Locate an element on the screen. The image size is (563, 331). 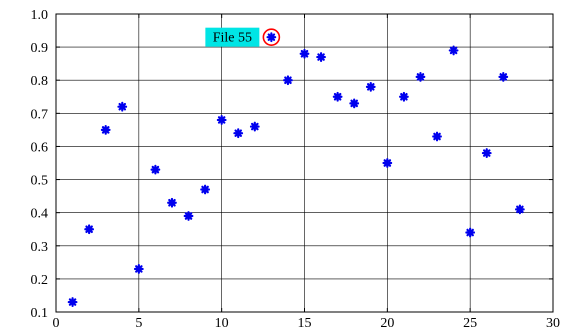
x-tick-label: 25 is located at coordinates (470, 323).